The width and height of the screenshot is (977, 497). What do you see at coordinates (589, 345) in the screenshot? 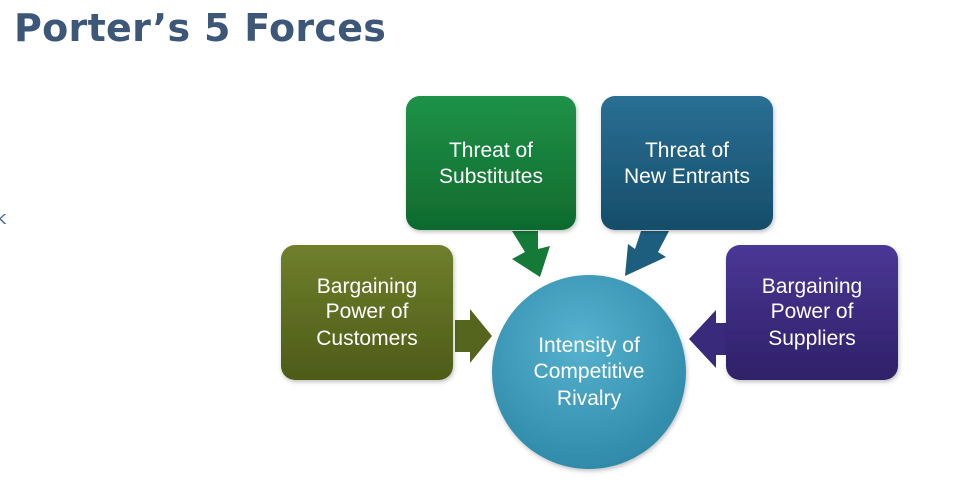
I see `center-label-line1: Intensity of` at bounding box center [589, 345].